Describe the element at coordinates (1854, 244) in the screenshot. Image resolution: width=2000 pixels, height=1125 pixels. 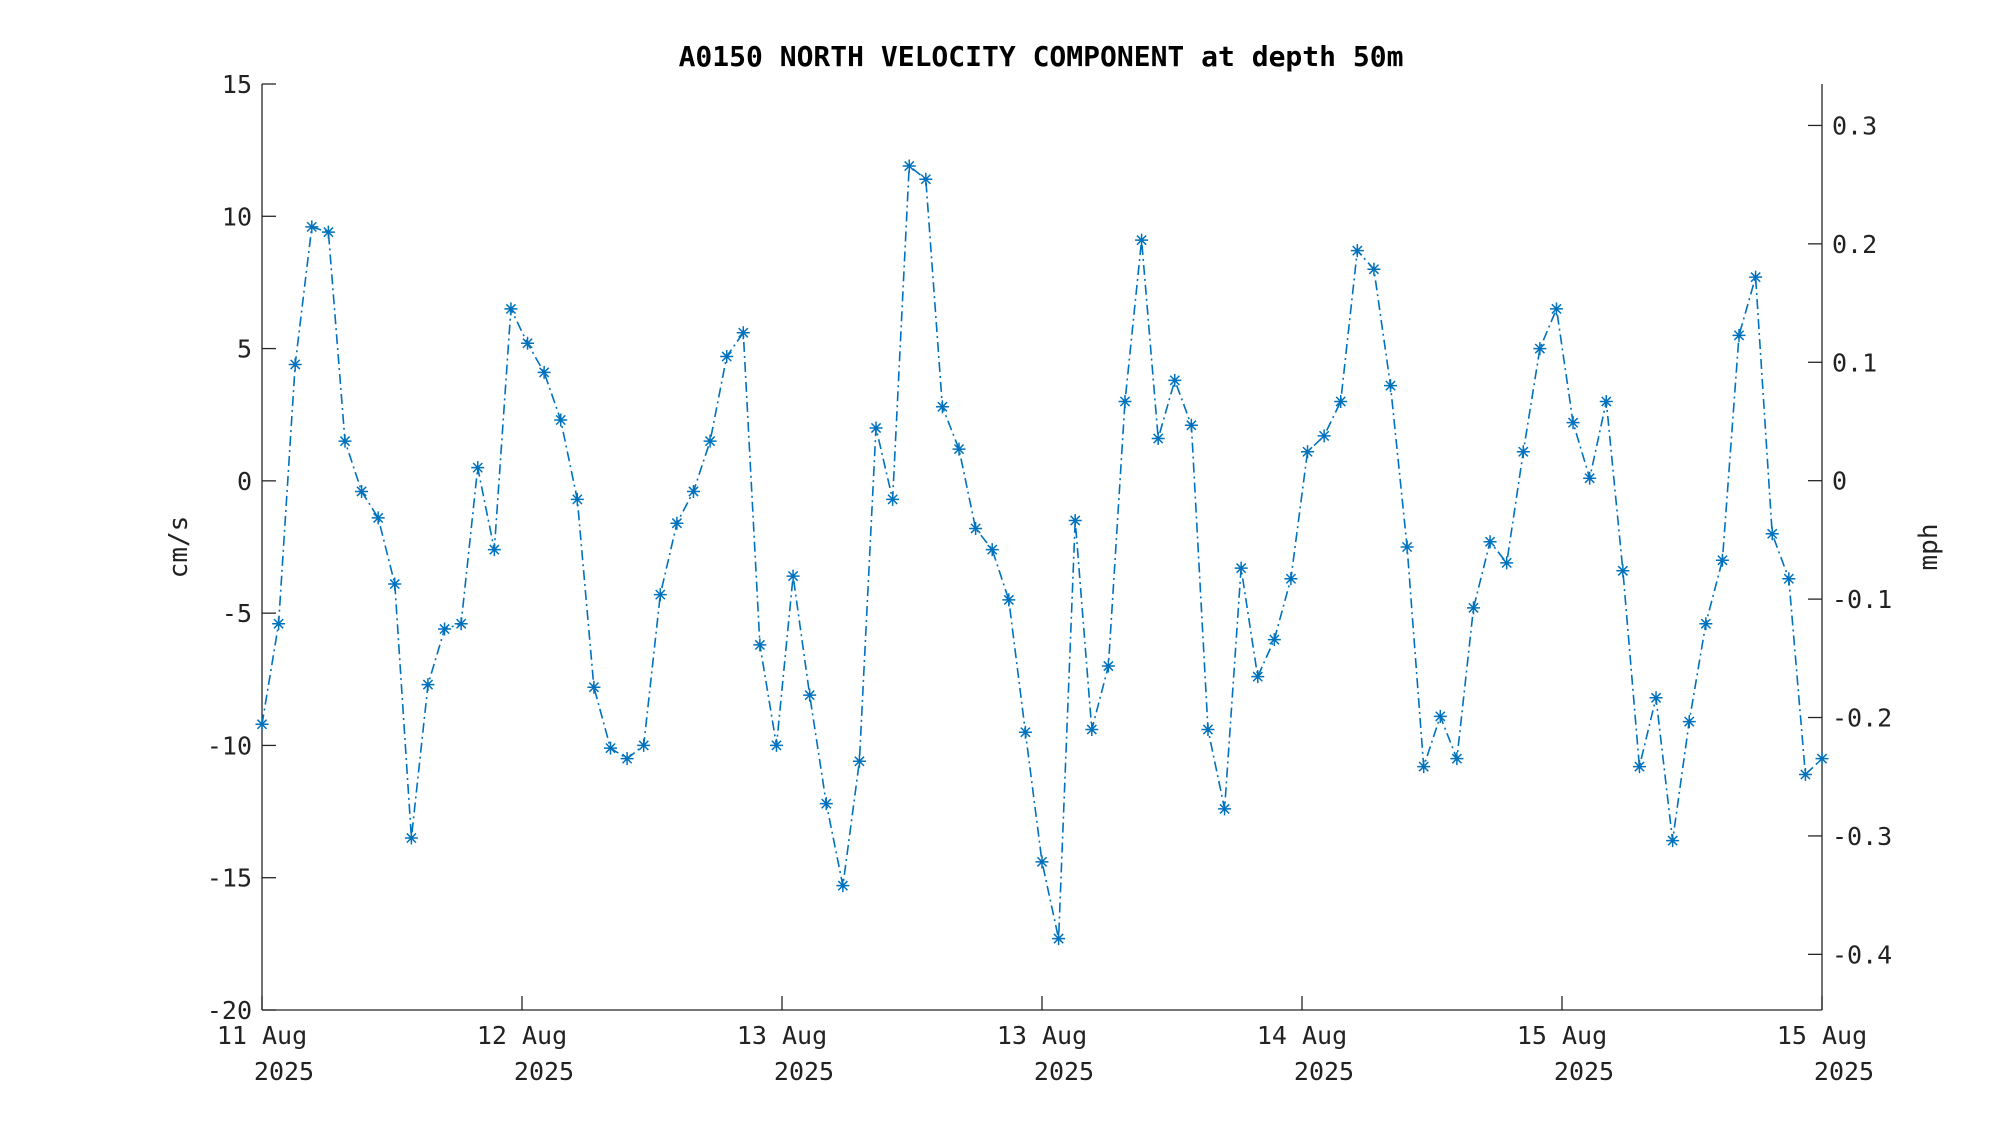
I see `y-tick-label-right: 0.2` at that location.